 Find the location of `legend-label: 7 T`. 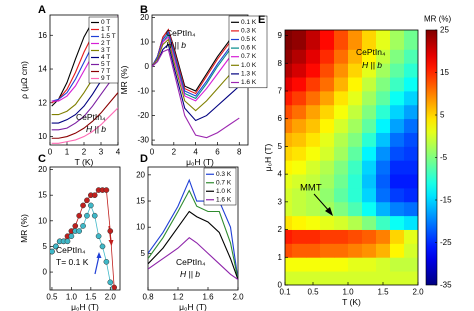

legend-label: 7 T is located at coordinates (105, 71).